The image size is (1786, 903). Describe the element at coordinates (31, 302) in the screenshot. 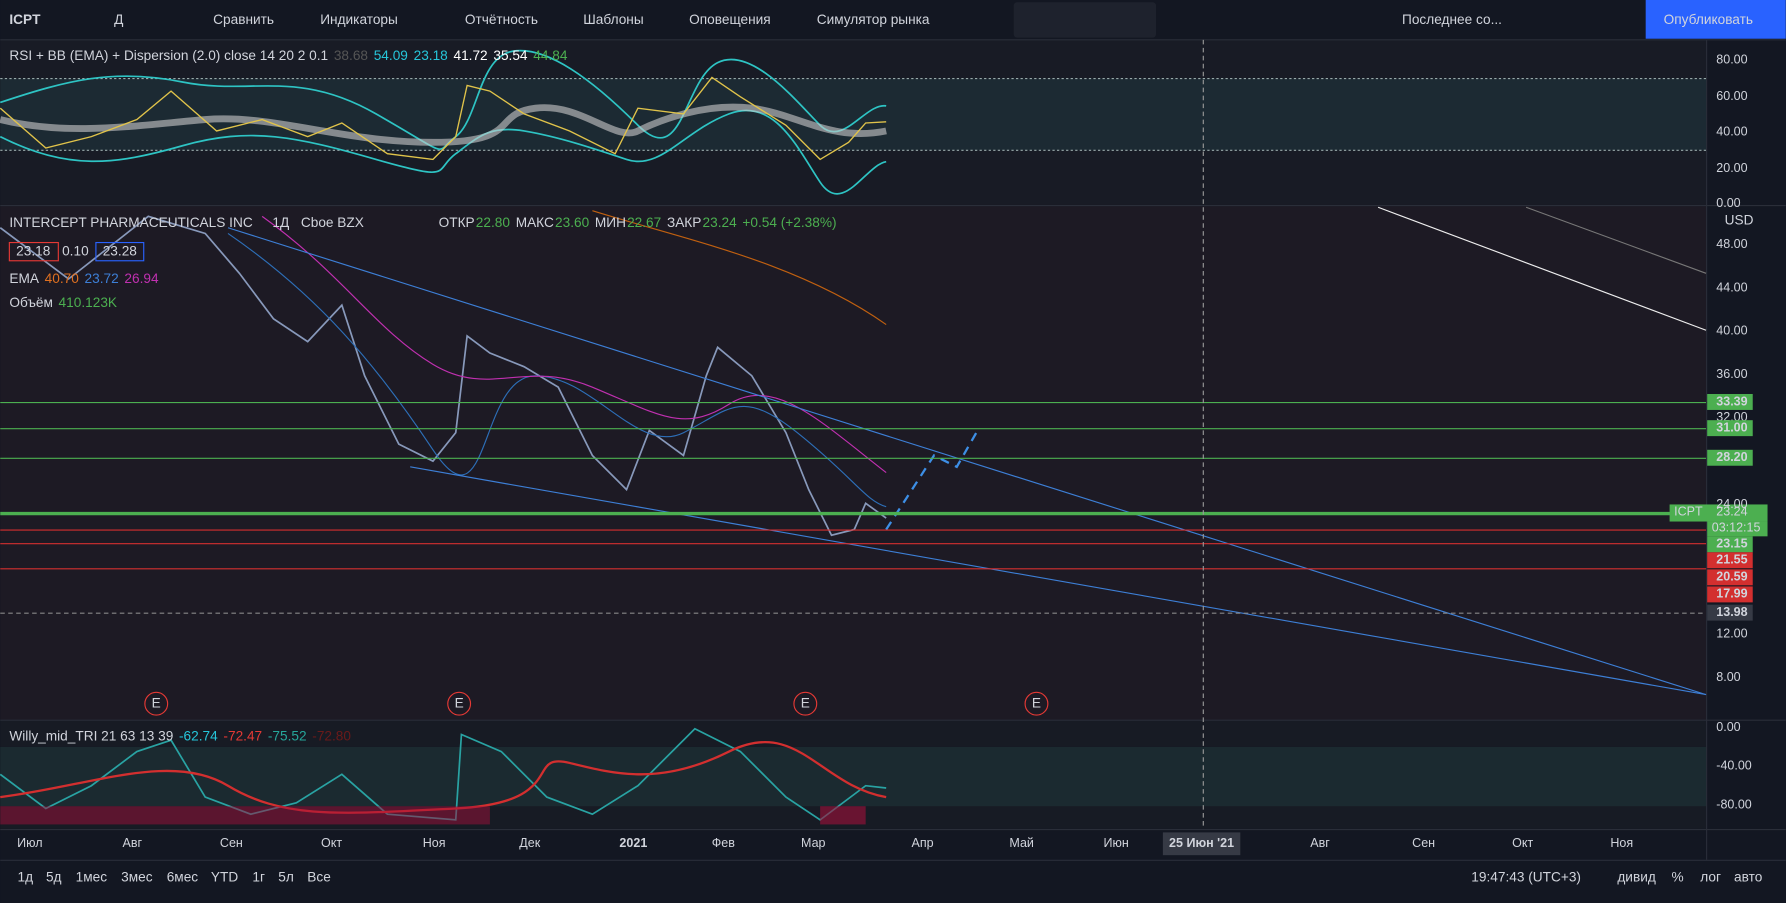

I see `volume-legend-item: Объём` at that location.